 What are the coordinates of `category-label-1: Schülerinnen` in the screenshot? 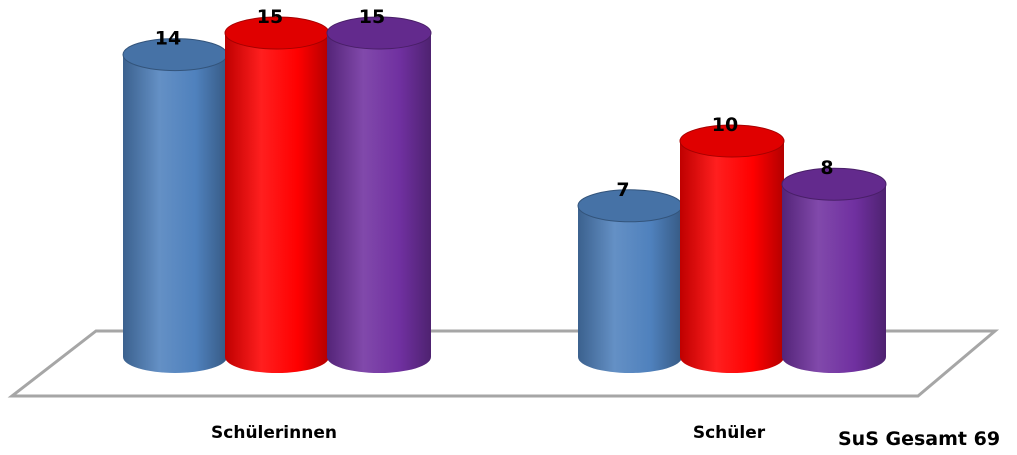 It's located at (274, 433).